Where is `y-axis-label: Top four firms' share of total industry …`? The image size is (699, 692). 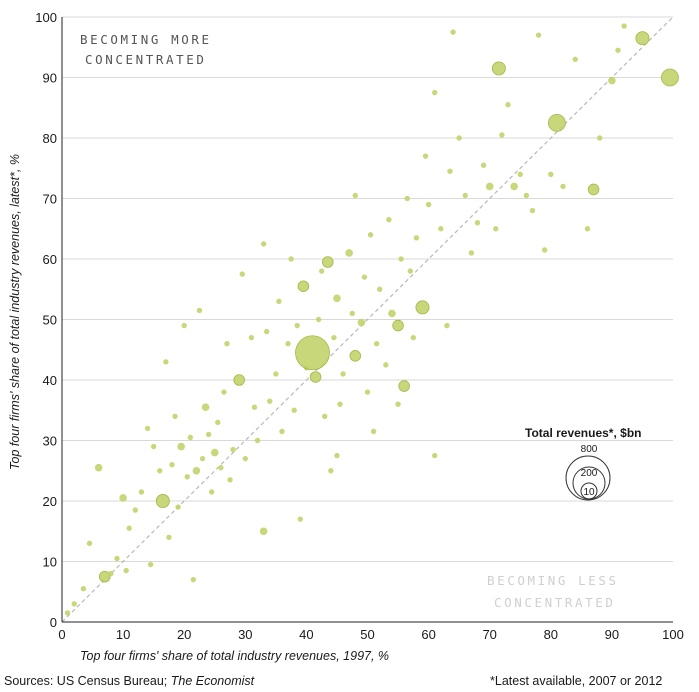
y-axis-label: Top four firms' share of total industry … is located at coordinates (15, 312).